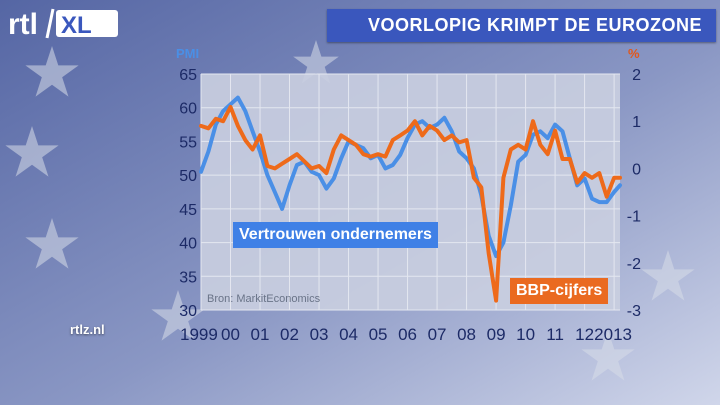 Image resolution: width=720 pixels, height=405 pixels. Describe the element at coordinates (634, 264) in the screenshot. I see `right-tick-label: -2` at that location.